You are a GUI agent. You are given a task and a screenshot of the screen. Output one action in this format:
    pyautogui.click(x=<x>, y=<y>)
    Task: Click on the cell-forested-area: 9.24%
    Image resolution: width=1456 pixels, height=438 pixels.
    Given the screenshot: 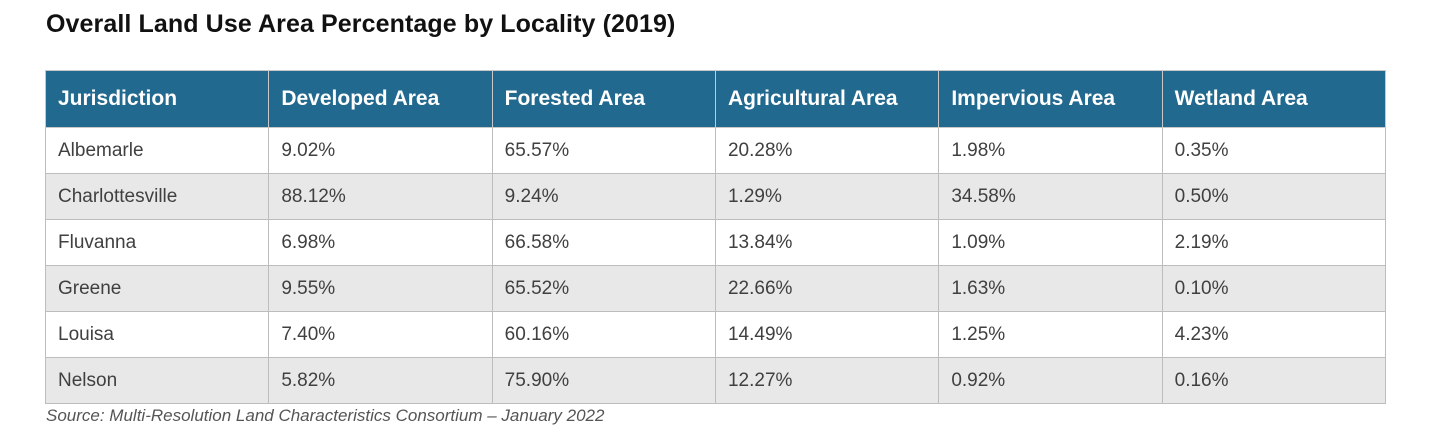 What is the action you would take?
    pyautogui.click(x=603, y=196)
    